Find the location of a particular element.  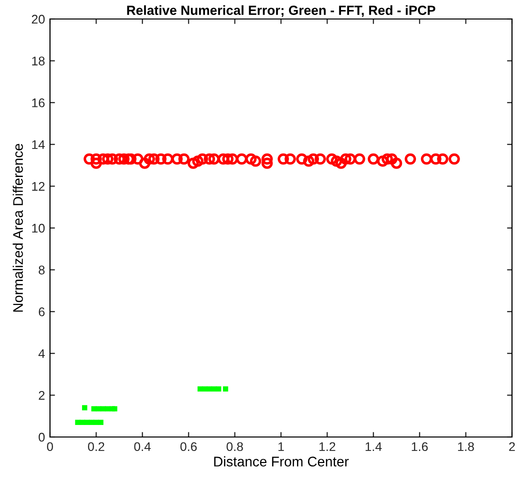

x-tick-label: 0.6 is located at coordinates (188, 447).